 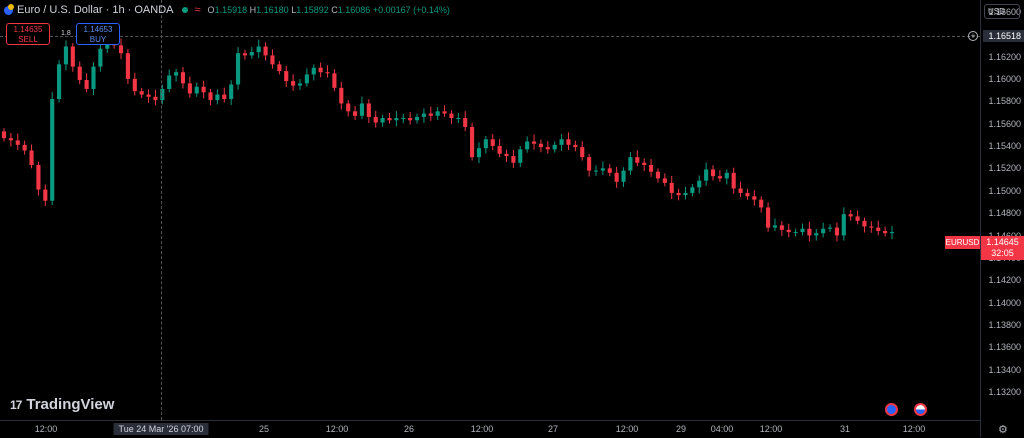 What do you see at coordinates (66, 33) in the screenshot?
I see `spread-value: 1.8` at bounding box center [66, 33].